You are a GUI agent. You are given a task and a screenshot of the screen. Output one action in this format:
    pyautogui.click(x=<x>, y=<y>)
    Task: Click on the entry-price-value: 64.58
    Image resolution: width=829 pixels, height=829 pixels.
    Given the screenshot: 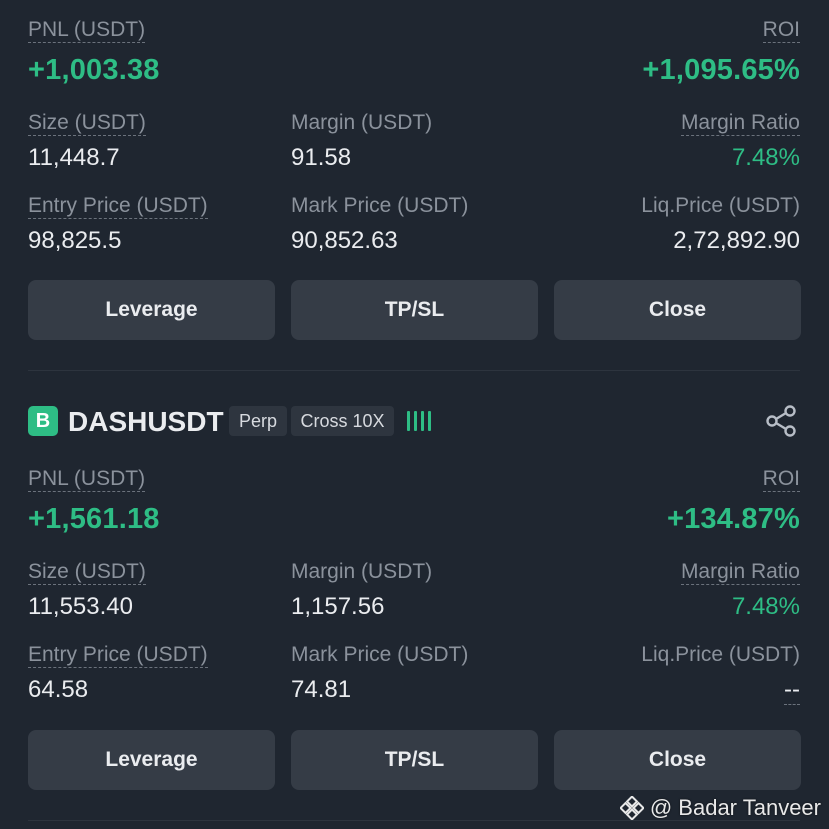 What is the action you would take?
    pyautogui.click(x=58, y=689)
    